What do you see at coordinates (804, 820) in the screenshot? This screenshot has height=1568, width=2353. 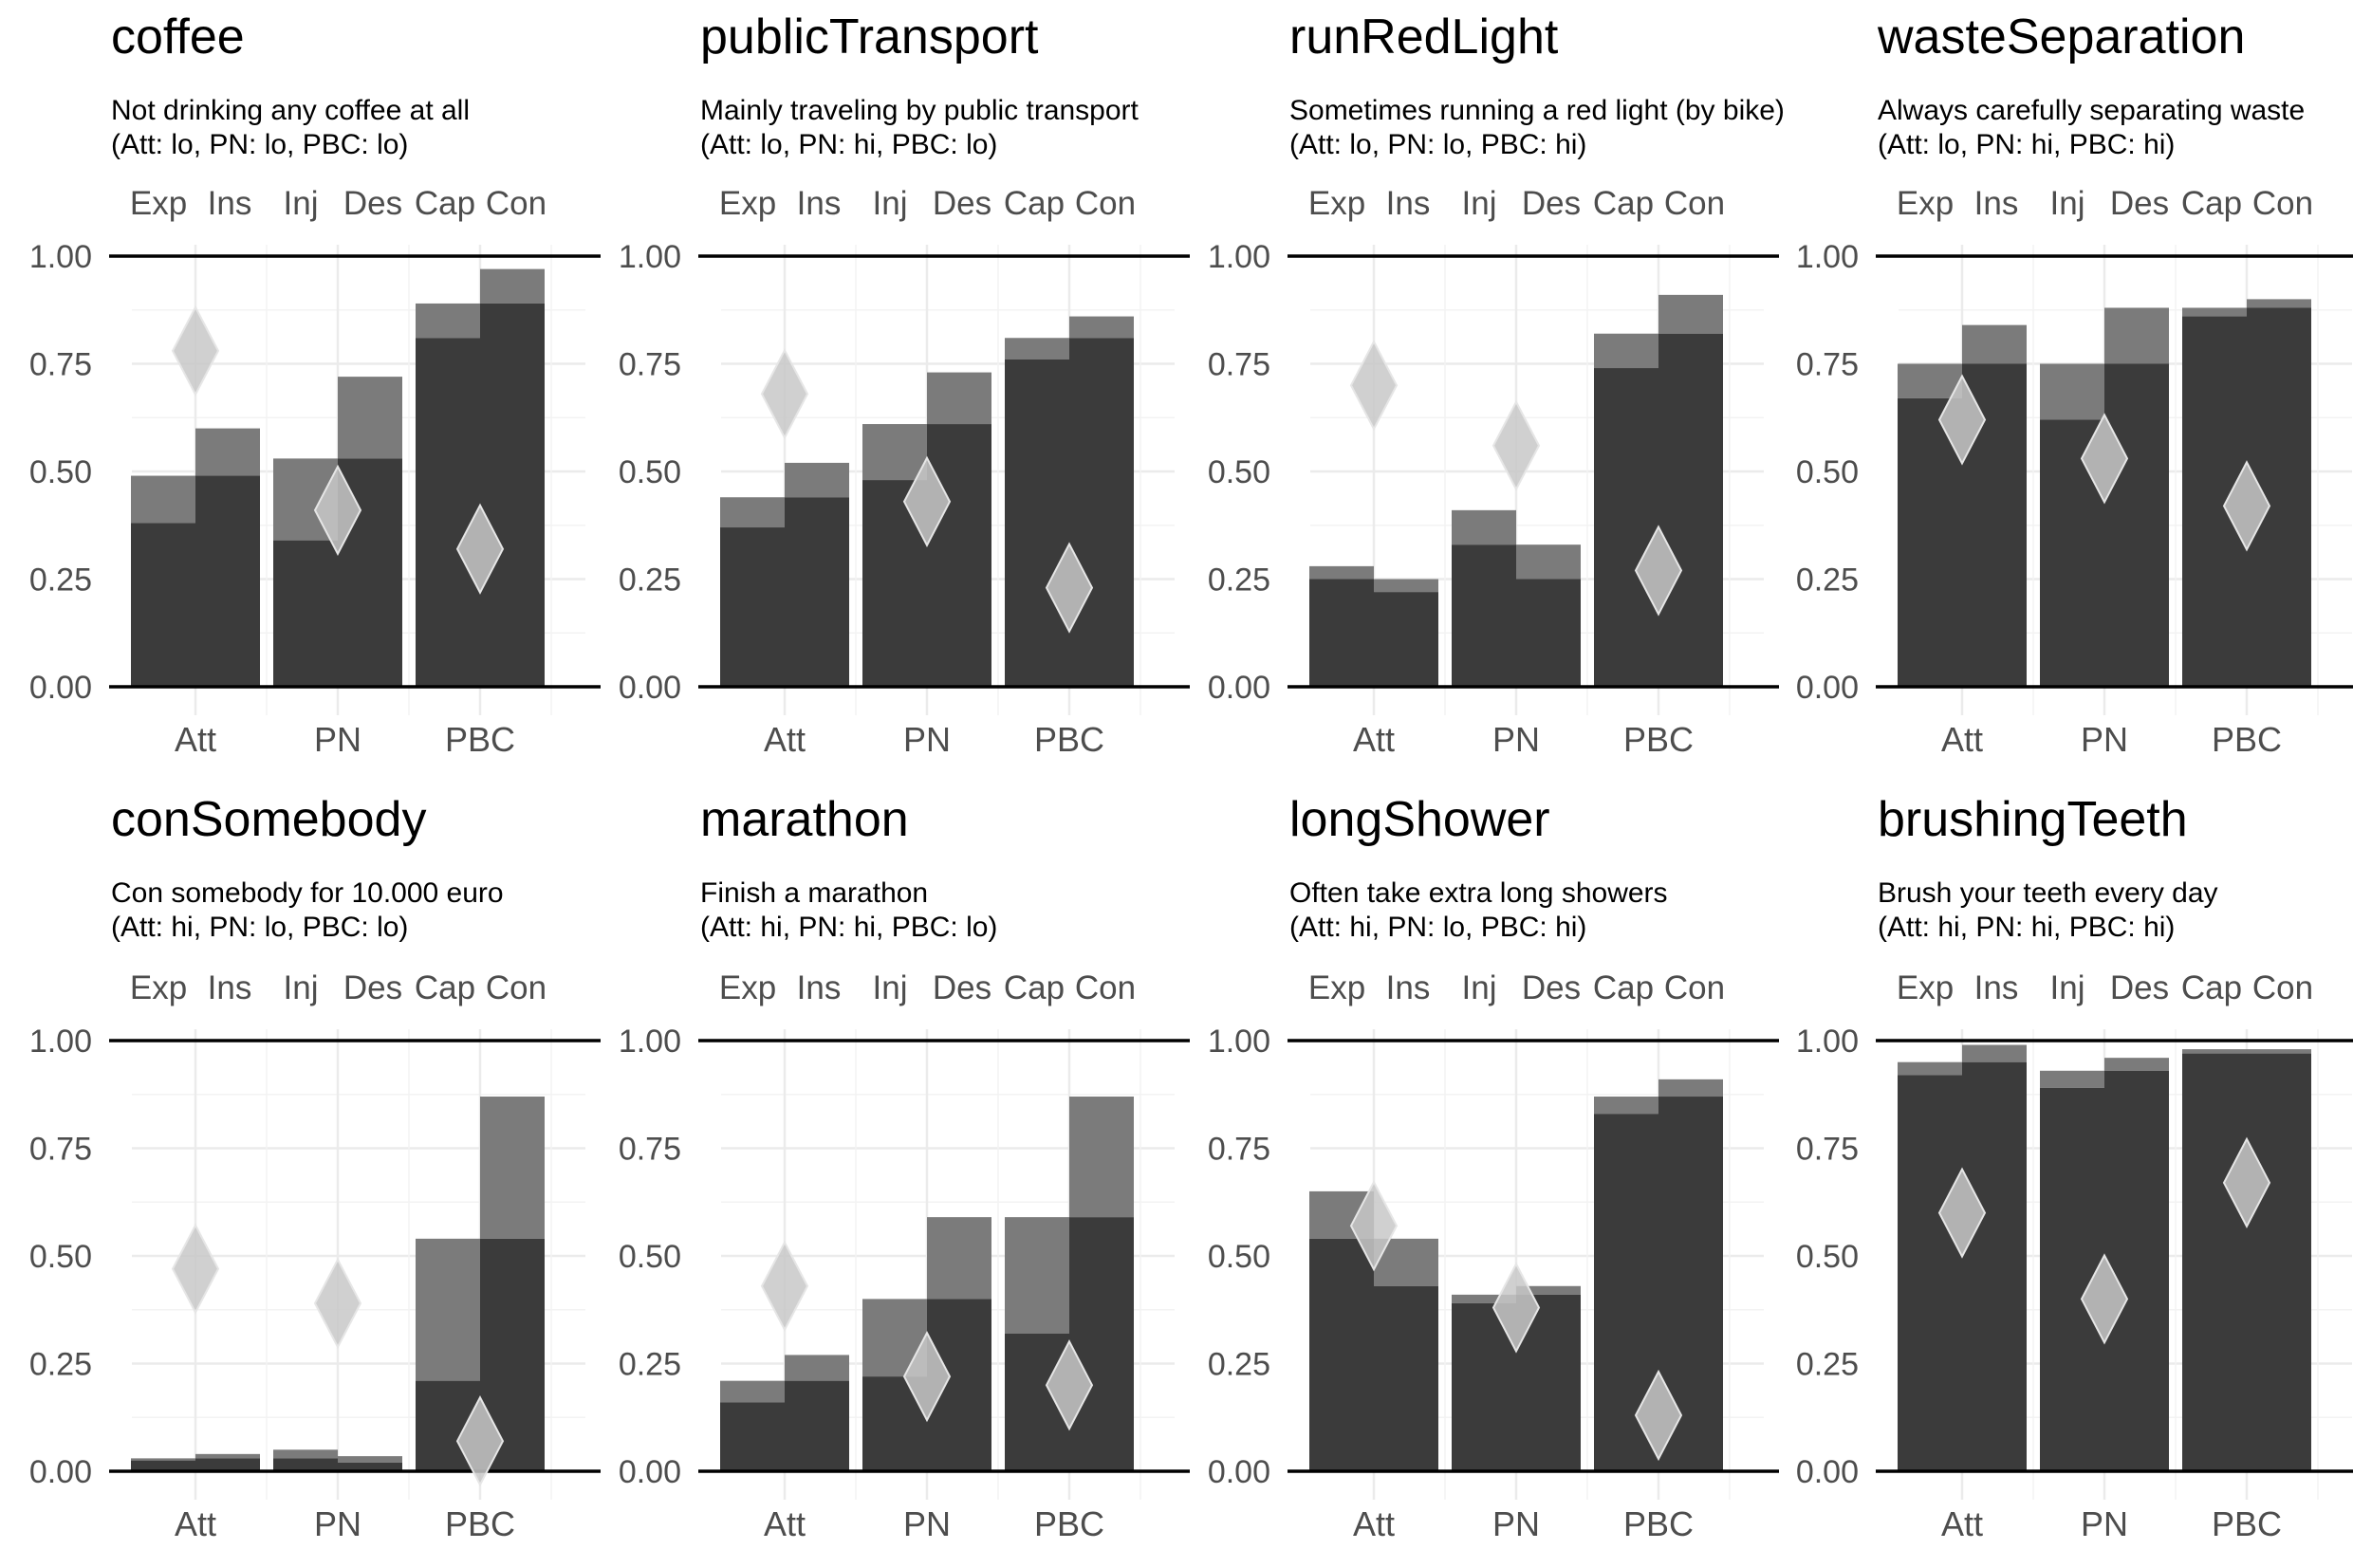 I see `panel-title: marathon` at bounding box center [804, 820].